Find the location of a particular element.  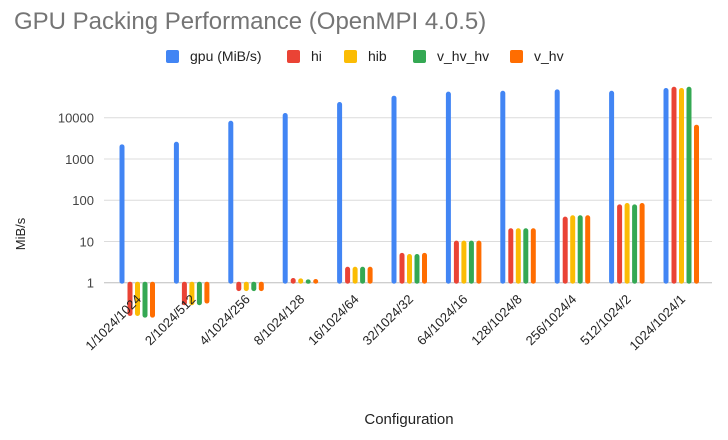

y-axis-label: MiB/s is located at coordinates (20, 233).